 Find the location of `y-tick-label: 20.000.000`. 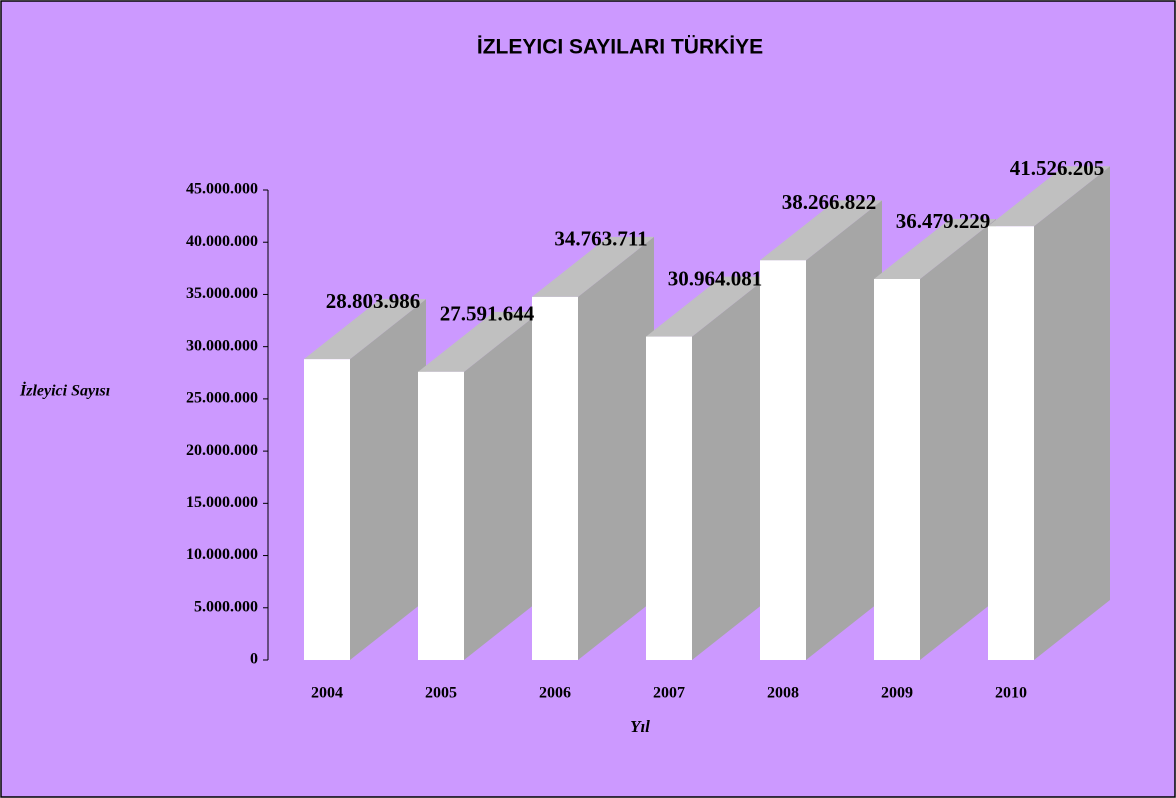

y-tick-label: 20.000.000 is located at coordinates (222, 450).